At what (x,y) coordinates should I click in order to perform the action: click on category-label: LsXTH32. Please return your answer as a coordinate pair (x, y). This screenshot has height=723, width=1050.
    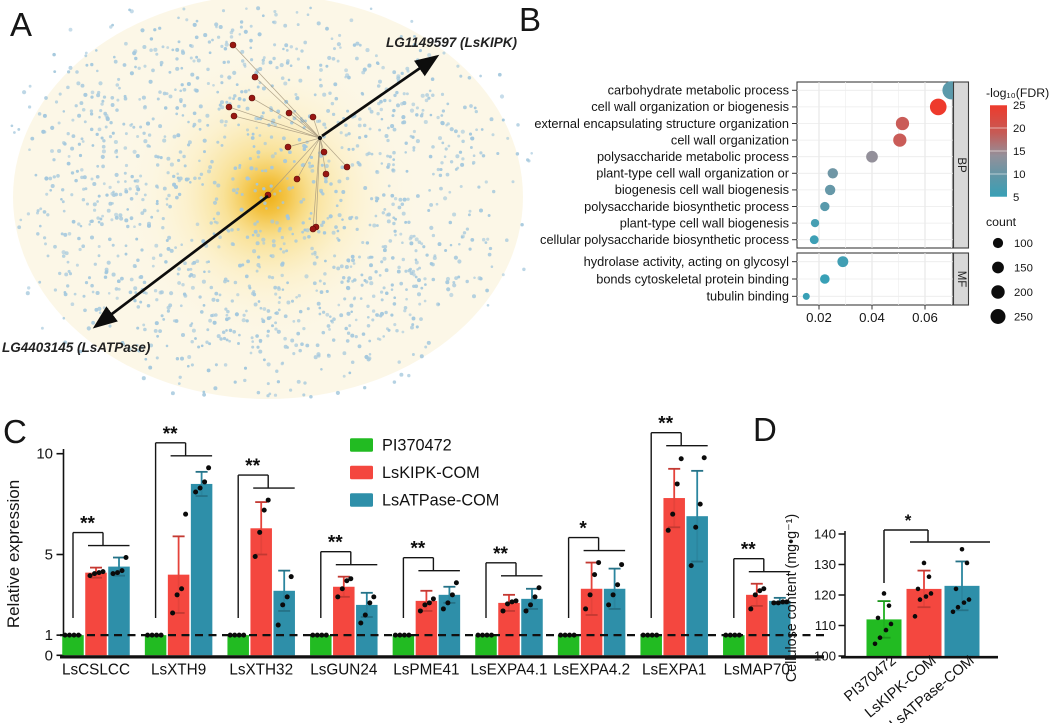
    Looking at the image, I should click on (261, 670).